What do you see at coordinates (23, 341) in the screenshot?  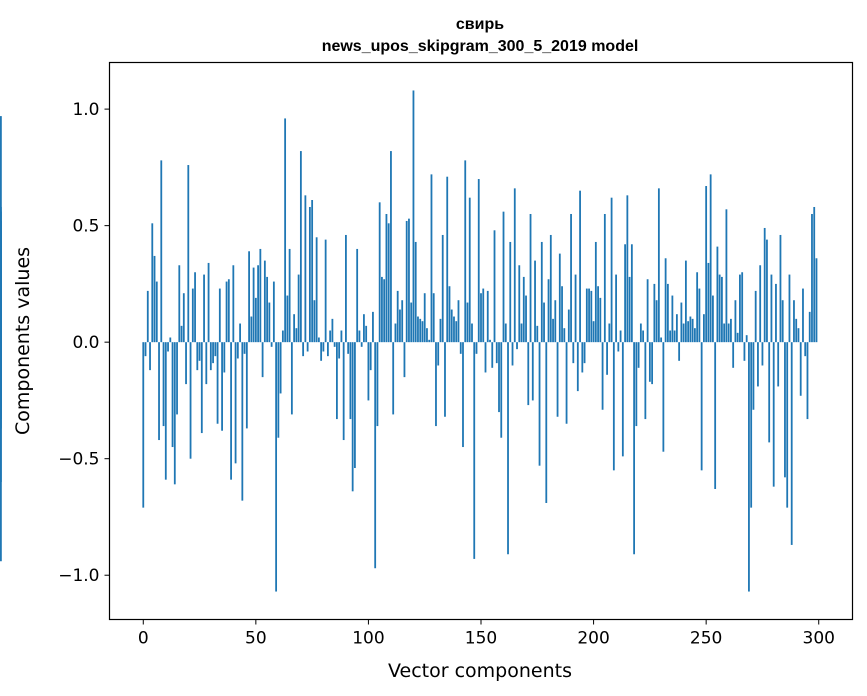 I see `y-axis-label: Components values` at bounding box center [23, 341].